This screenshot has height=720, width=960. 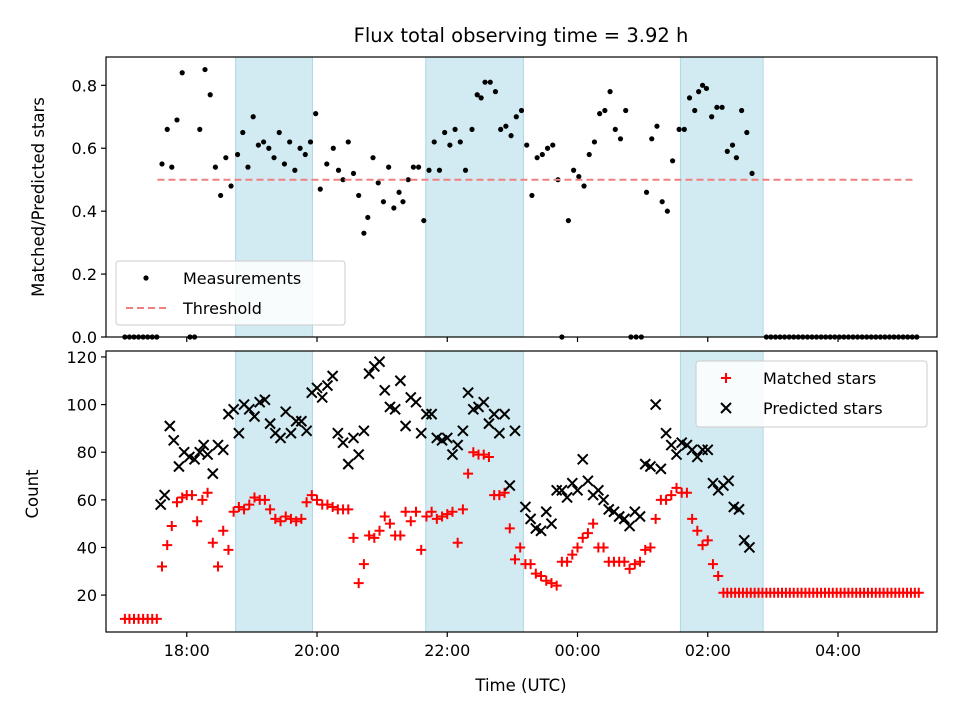 What do you see at coordinates (84, 85) in the screenshot?
I see `top-y-tick-label: 0.8` at bounding box center [84, 85].